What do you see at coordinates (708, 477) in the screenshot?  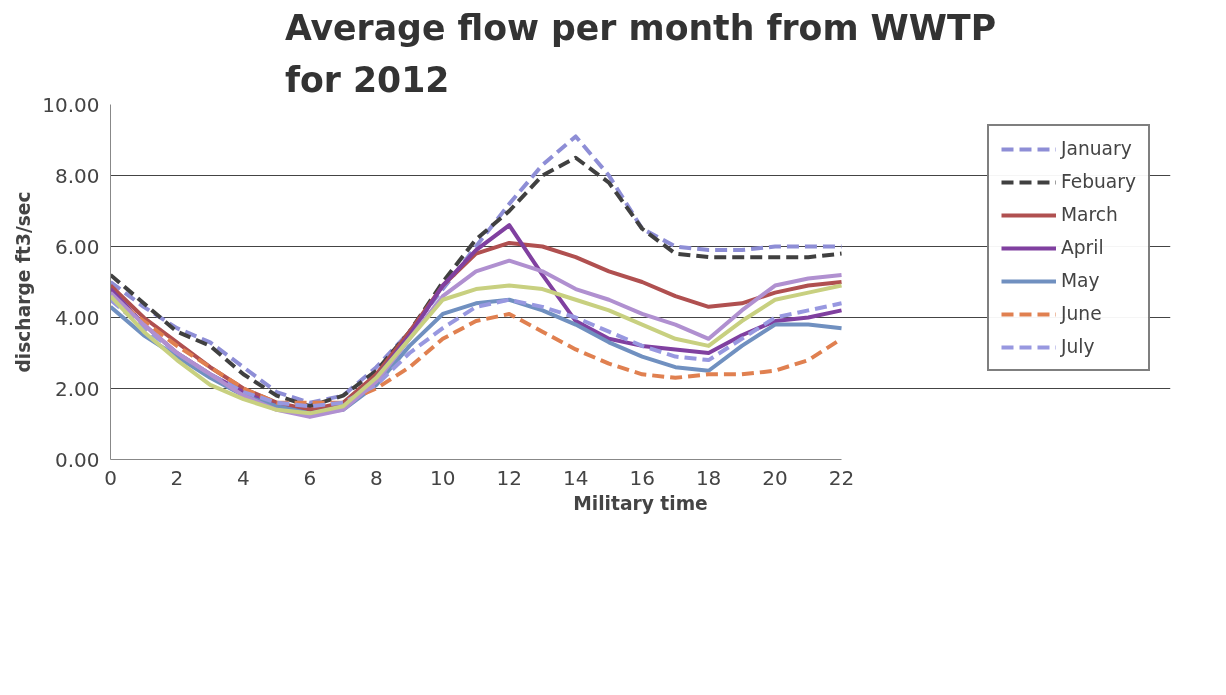 I see `x-tick-label: 18` at bounding box center [708, 477].